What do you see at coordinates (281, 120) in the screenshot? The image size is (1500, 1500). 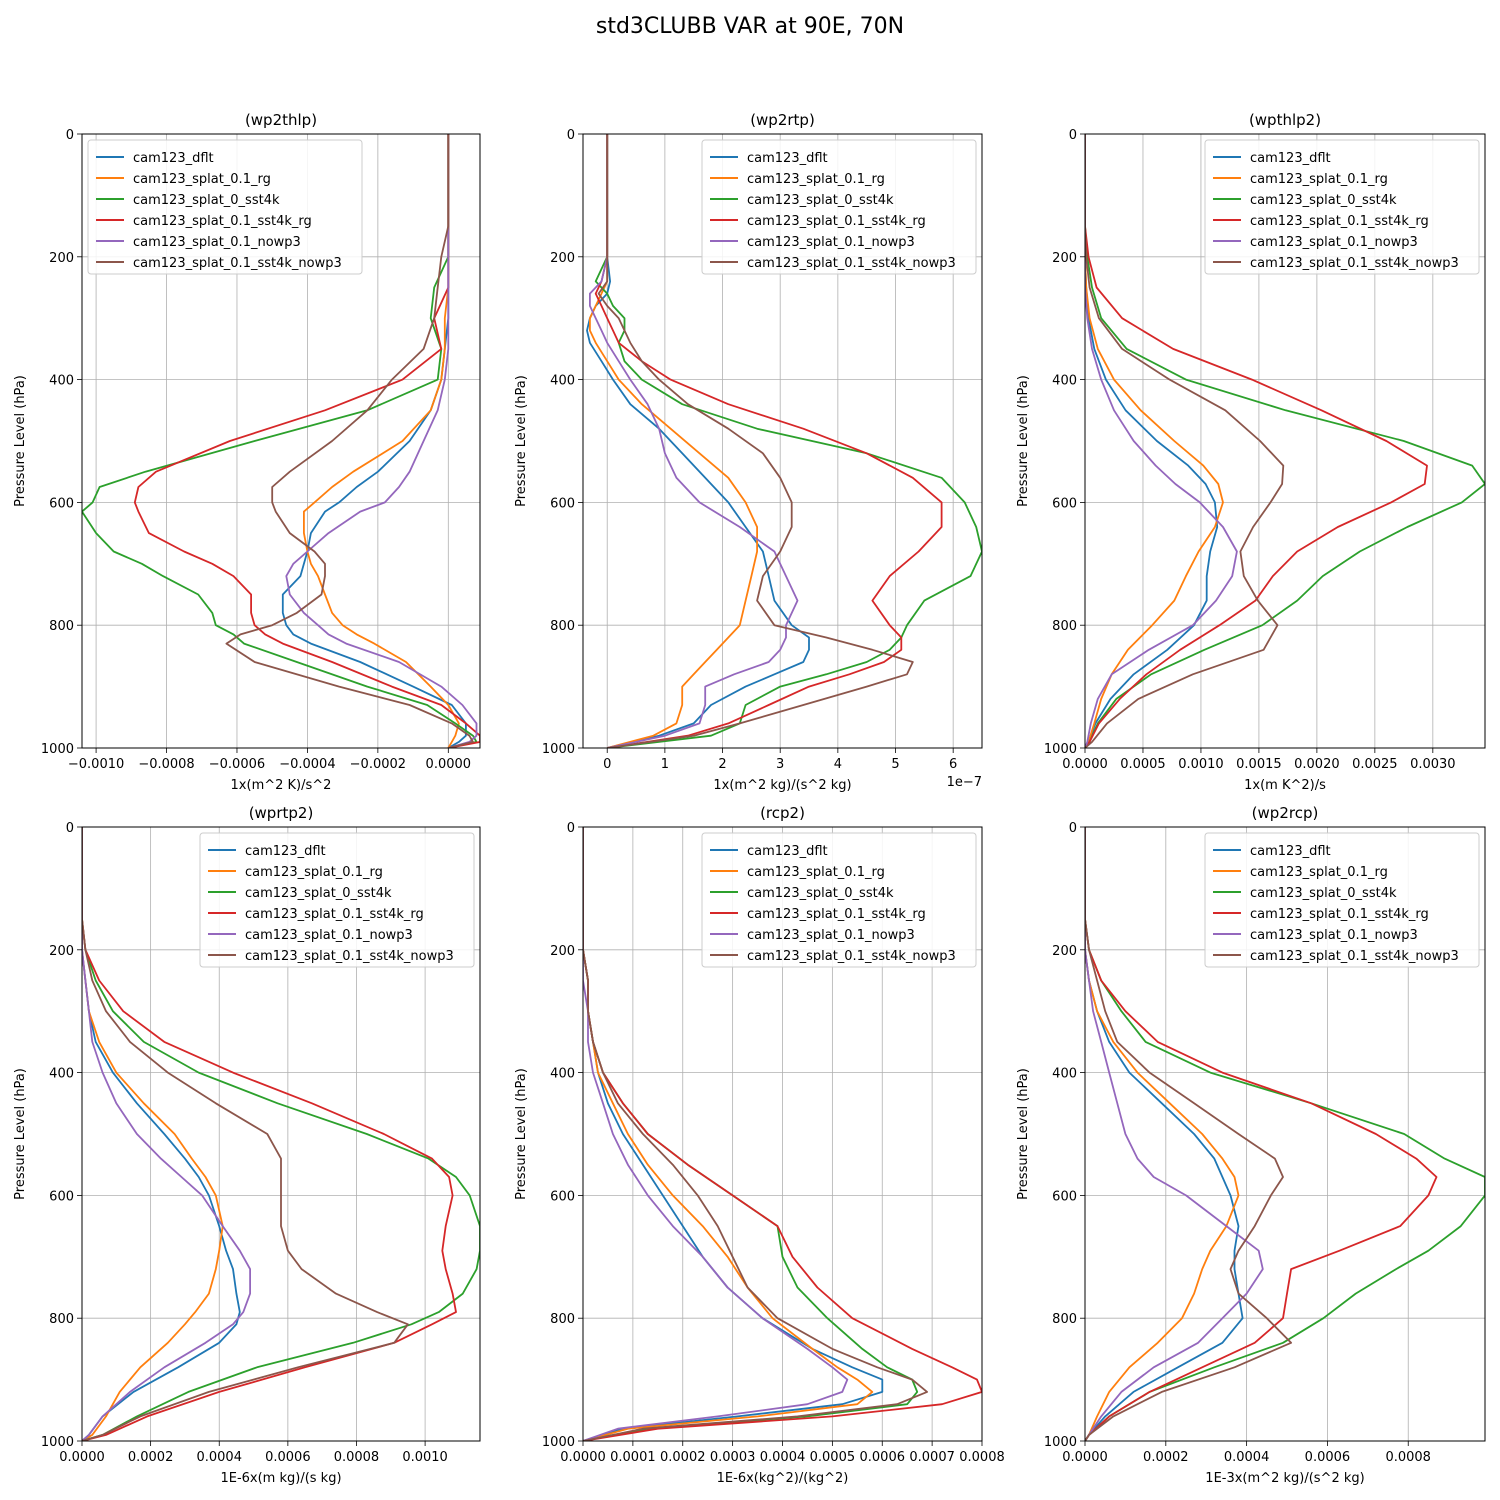 I see `panel-title: (wp2thlp)` at bounding box center [281, 120].